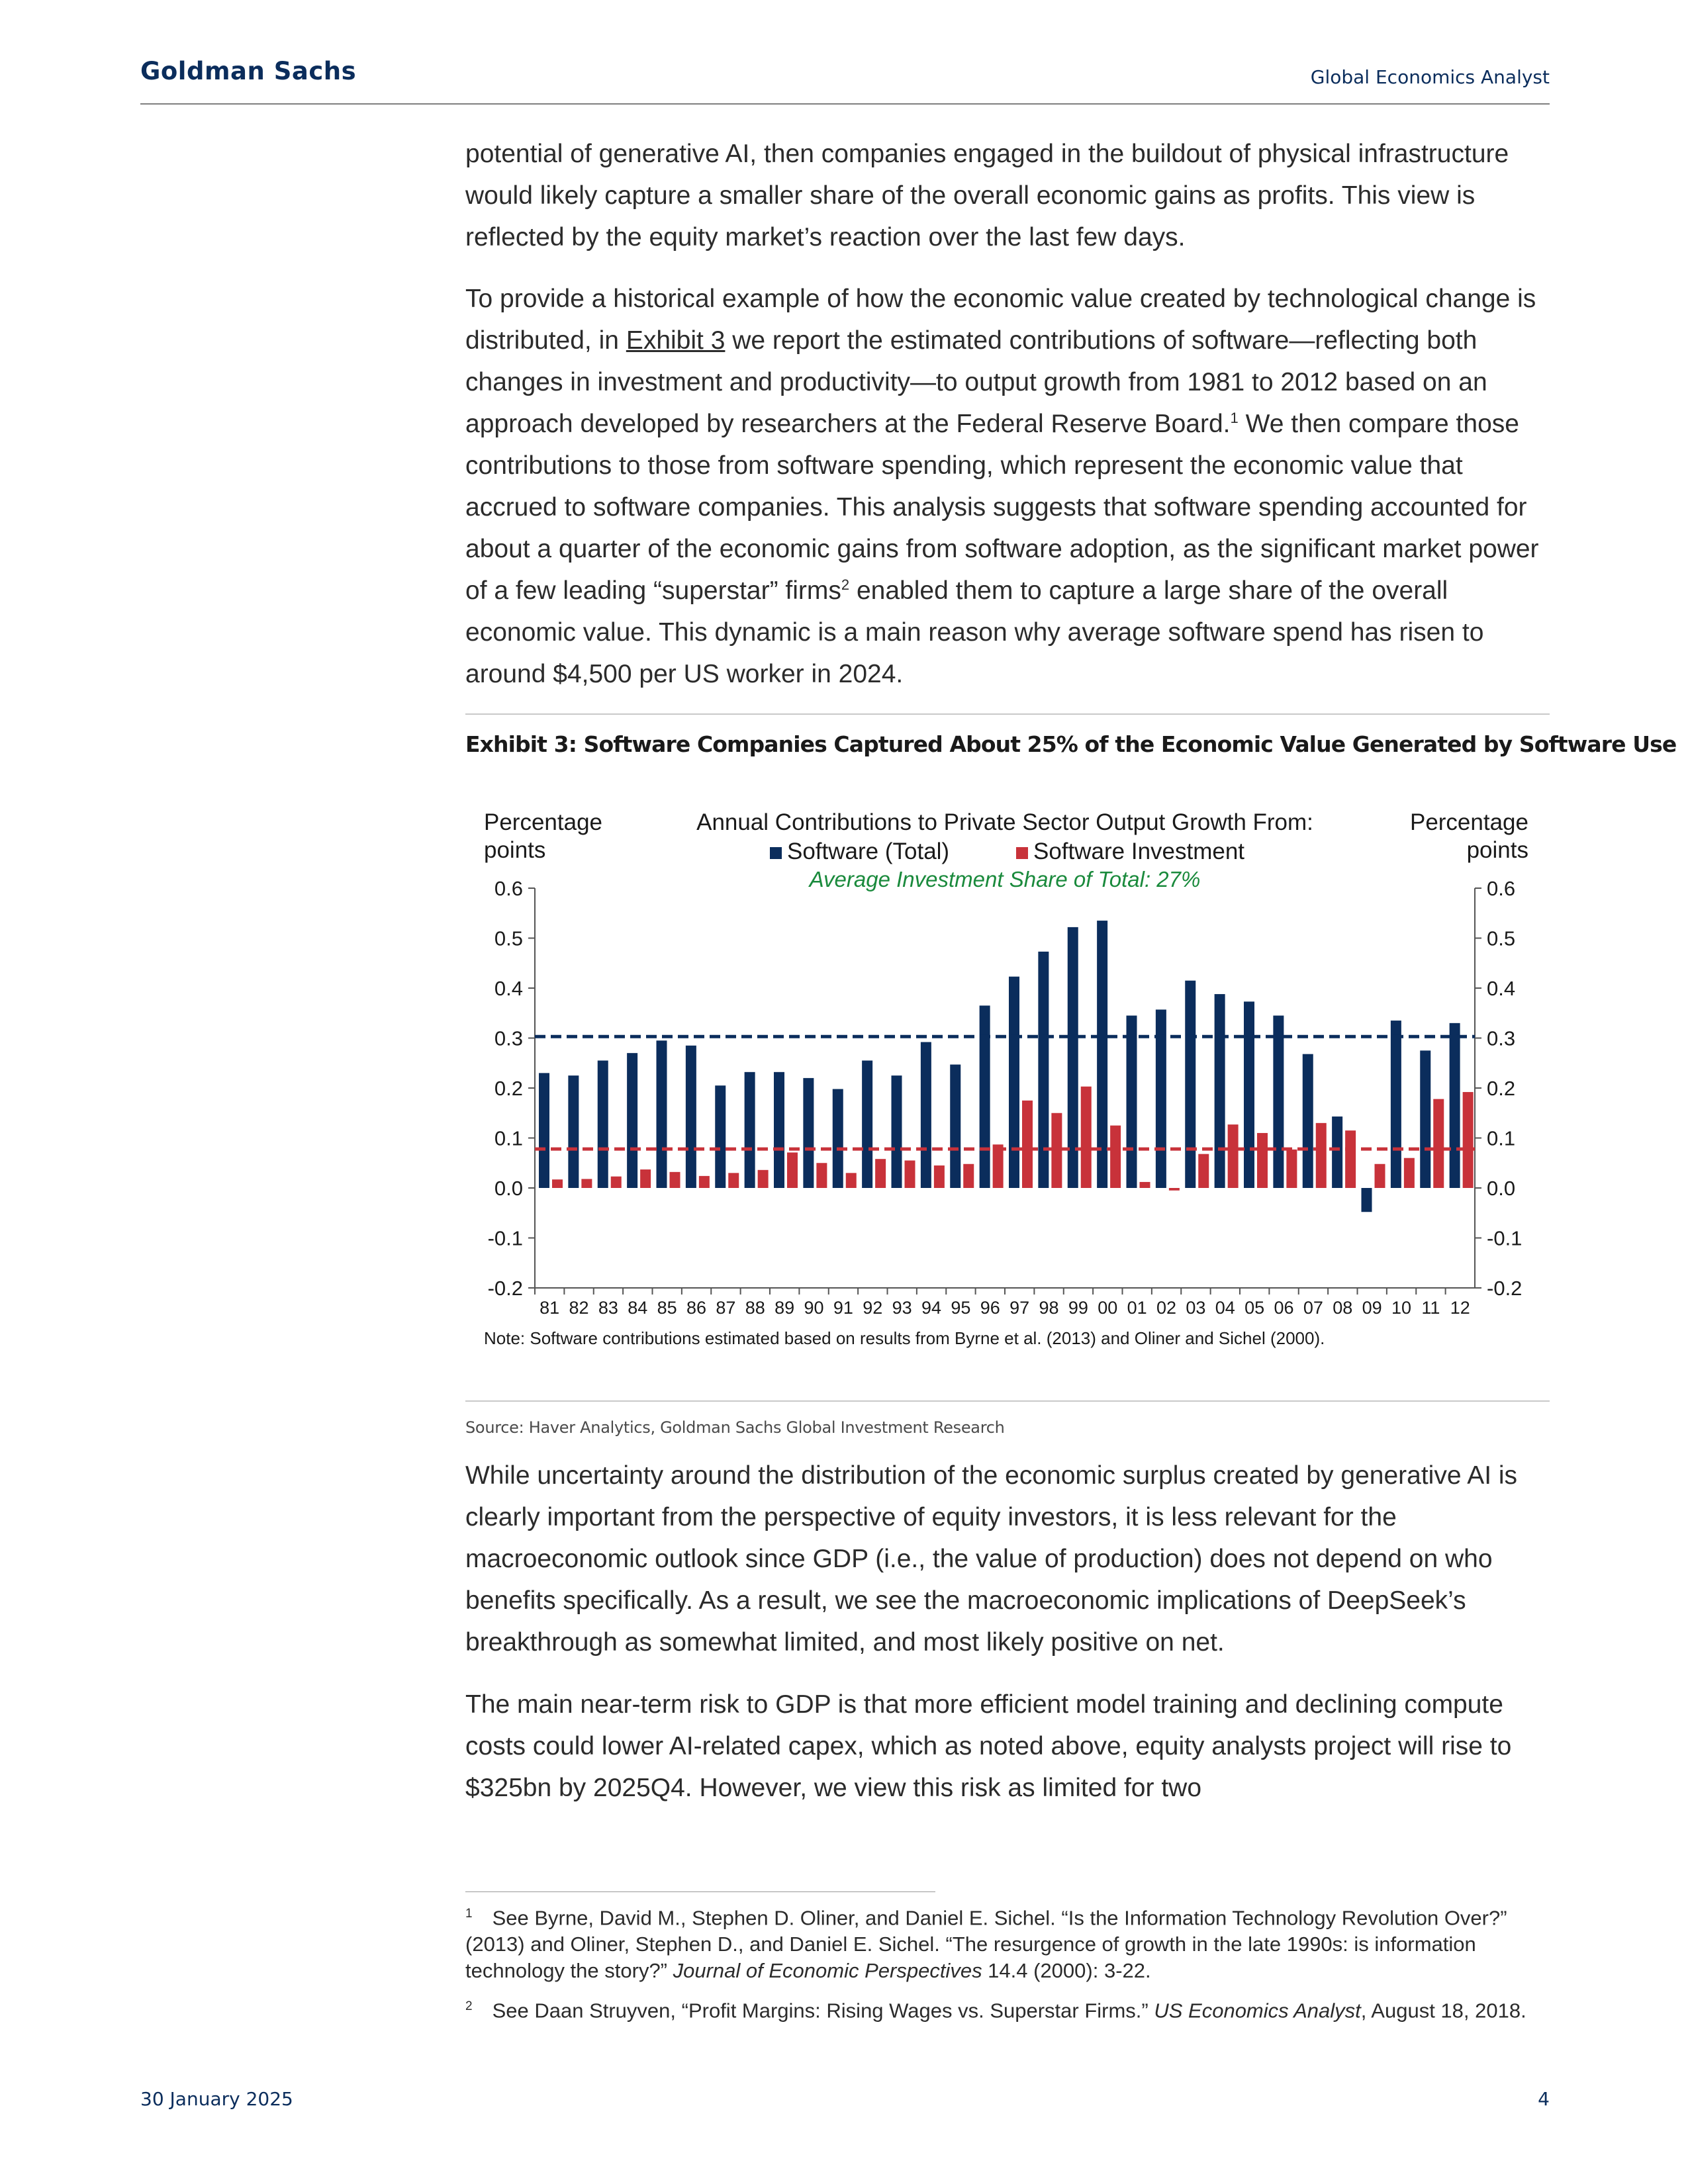  I want to click on x-tick-label: 08, so click(1342, 1308).